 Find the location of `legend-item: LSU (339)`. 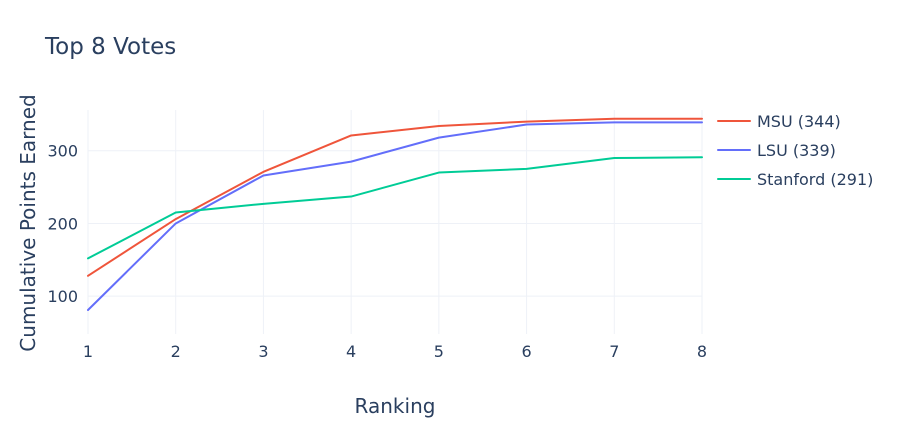

legend-item: LSU (339) is located at coordinates (776, 150).